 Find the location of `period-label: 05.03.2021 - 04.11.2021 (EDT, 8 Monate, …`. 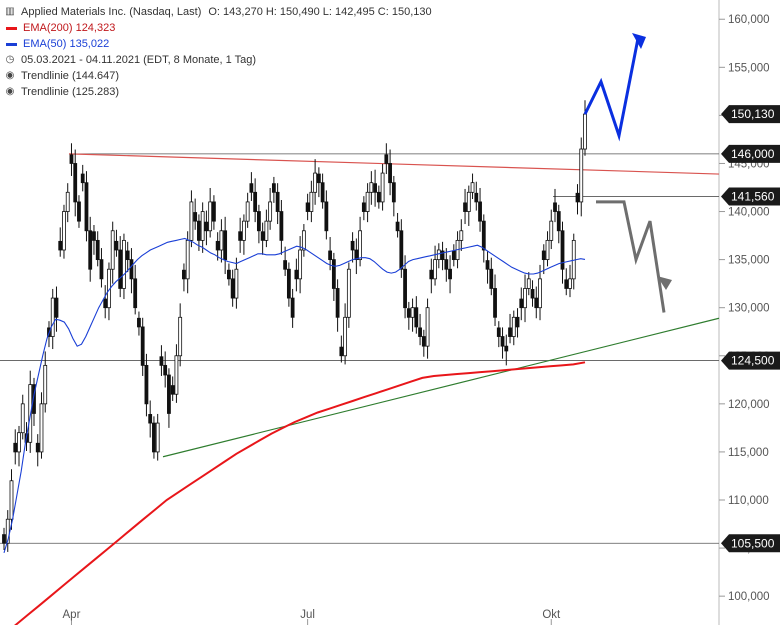

period-label: 05.03.2021 - 04.11.2021 (EDT, 8 Monate, … is located at coordinates (139, 60).